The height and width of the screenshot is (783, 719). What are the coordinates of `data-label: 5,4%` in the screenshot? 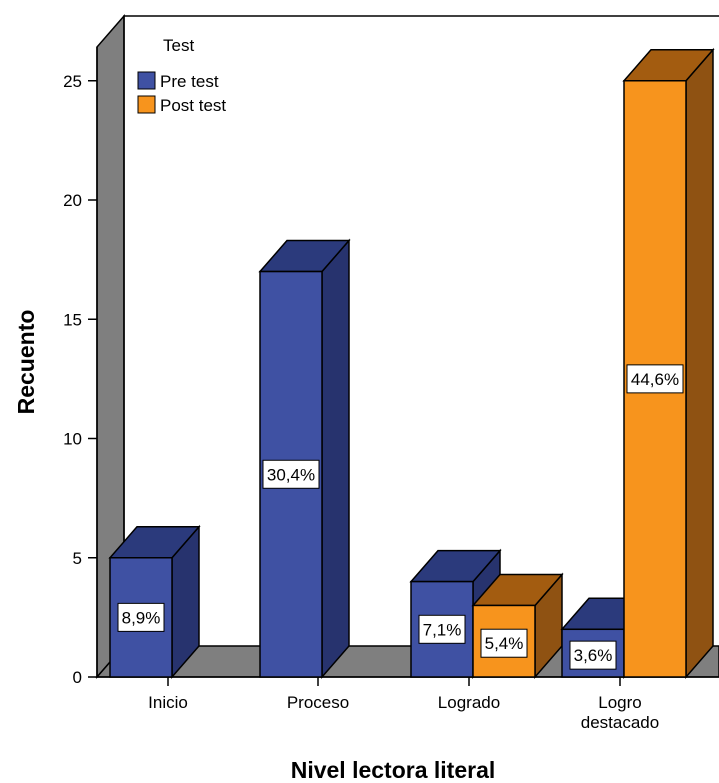 It's located at (504, 643).